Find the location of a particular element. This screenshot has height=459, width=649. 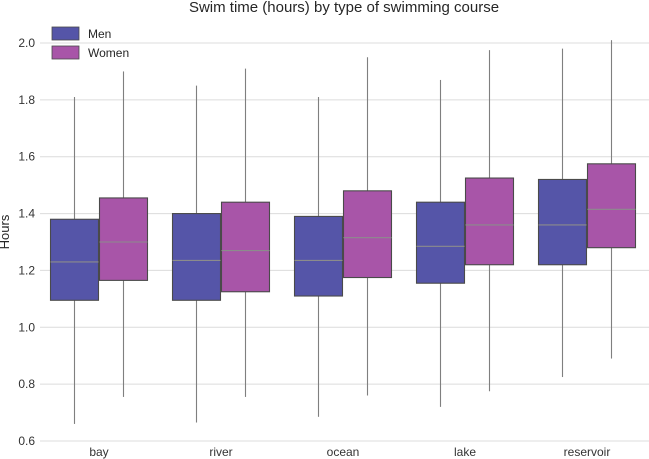

category-group-lake is located at coordinates (465, 228).